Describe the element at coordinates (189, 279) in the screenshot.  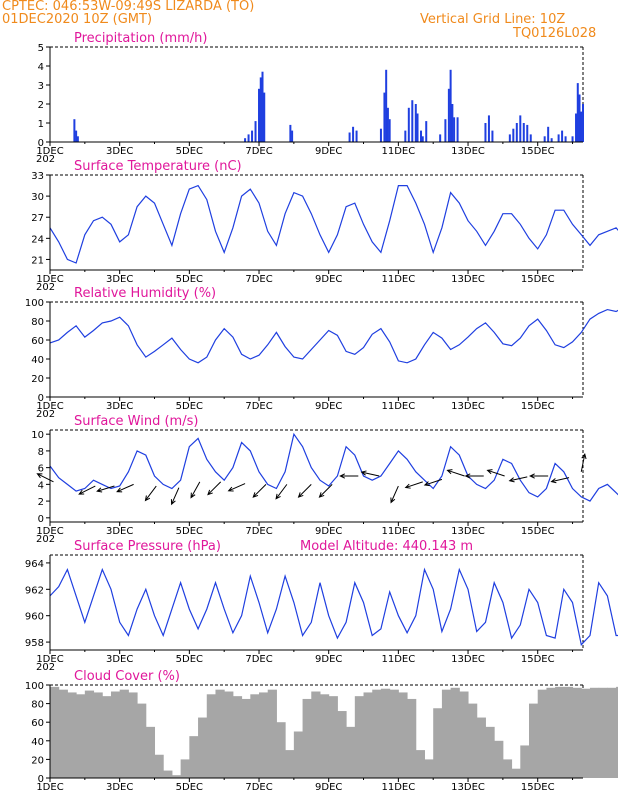
I see `temp-xtick-label-2: 5DEC` at that location.